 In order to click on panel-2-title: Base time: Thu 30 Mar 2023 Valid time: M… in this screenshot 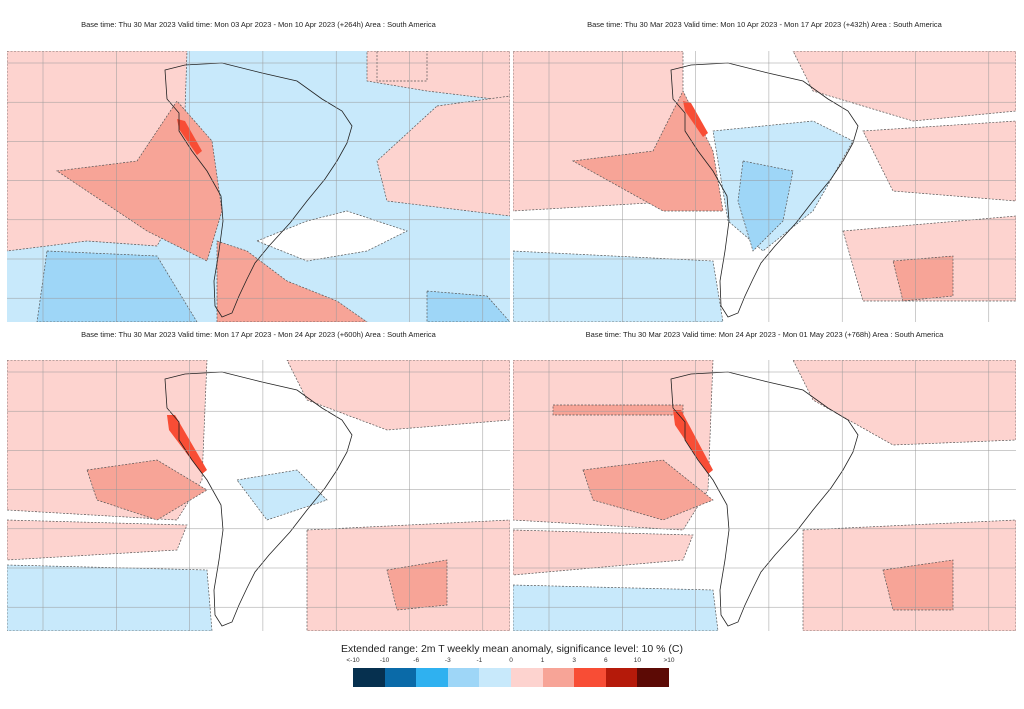, I will do `click(764, 24)`.